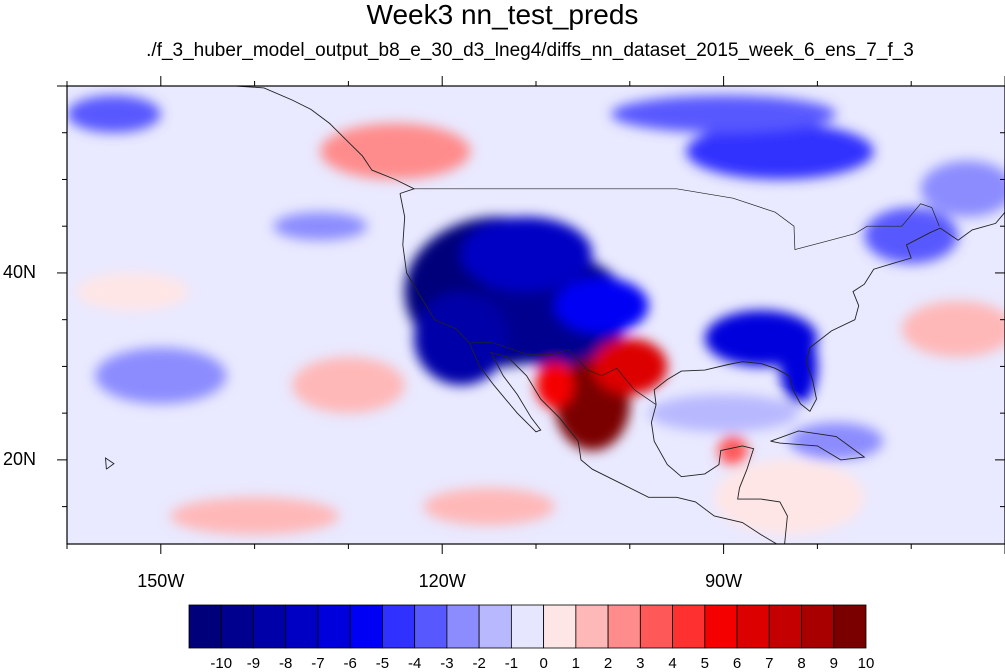 This screenshot has width=1005, height=672. Describe the element at coordinates (161, 581) in the screenshot. I see `lon-tick-label: 150W` at that location.